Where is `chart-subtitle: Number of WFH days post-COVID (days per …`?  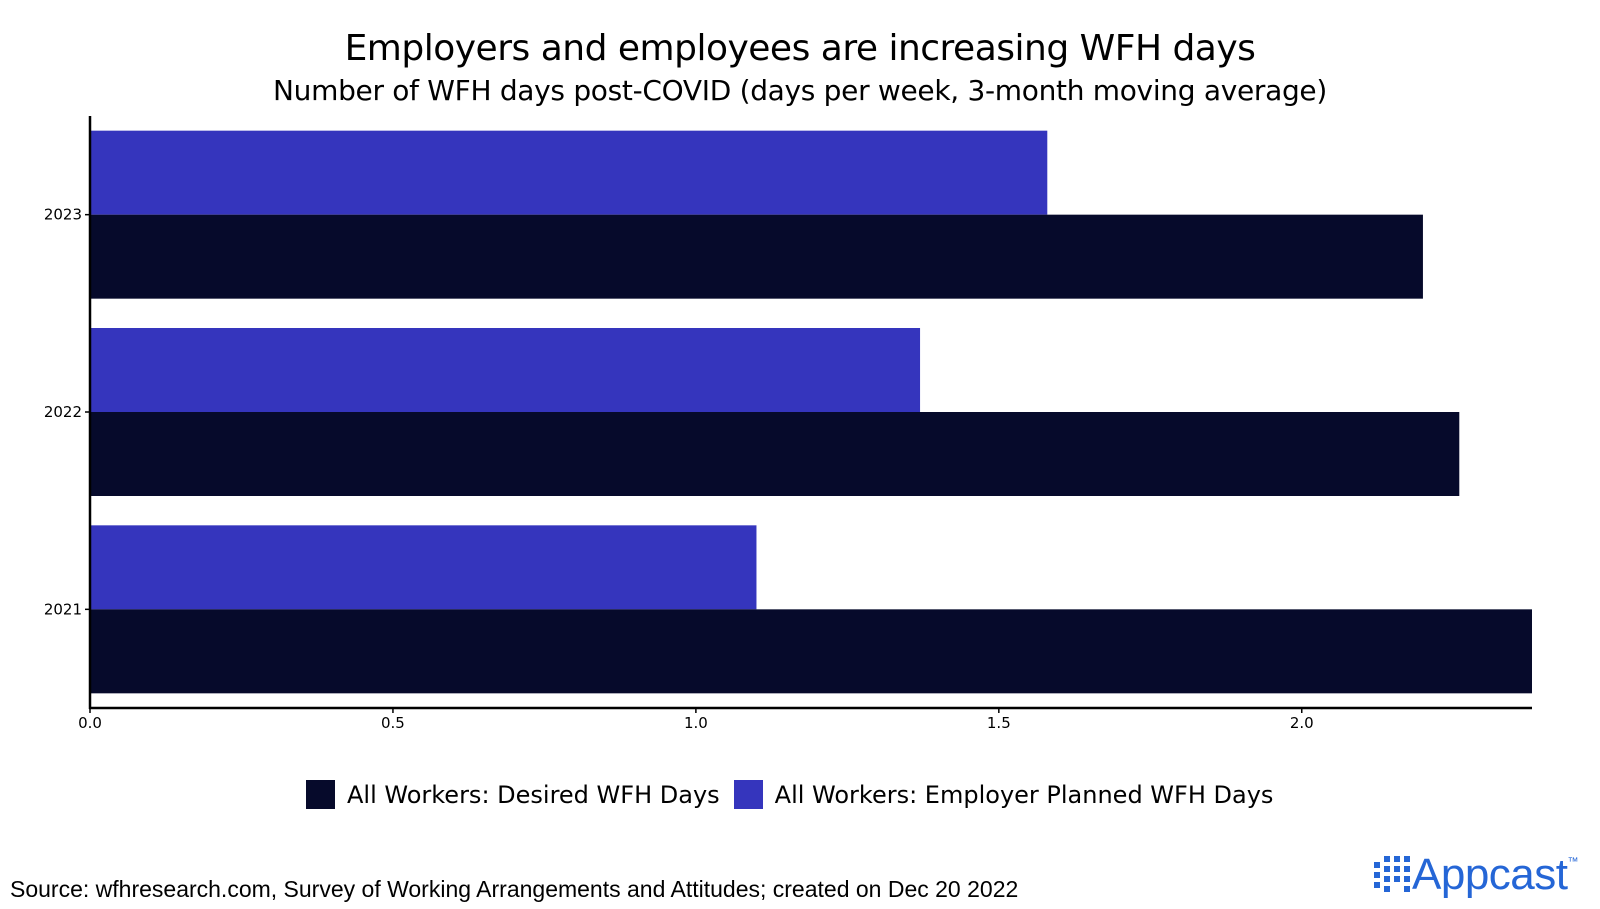 chart-subtitle: Number of WFH days post-COVID (days per … is located at coordinates (800, 90).